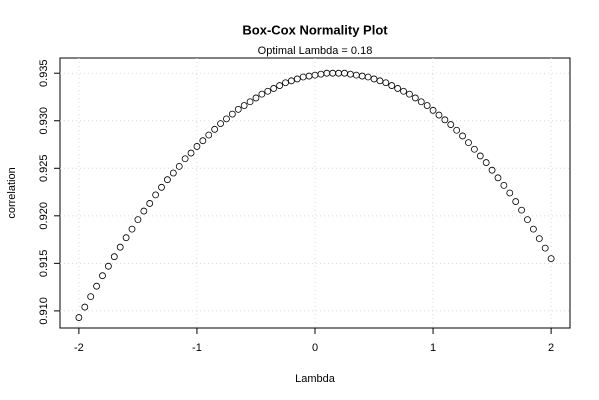 The height and width of the screenshot is (400, 599). Describe the element at coordinates (44, 216) in the screenshot. I see `y-tick-label: 0.920` at that location.